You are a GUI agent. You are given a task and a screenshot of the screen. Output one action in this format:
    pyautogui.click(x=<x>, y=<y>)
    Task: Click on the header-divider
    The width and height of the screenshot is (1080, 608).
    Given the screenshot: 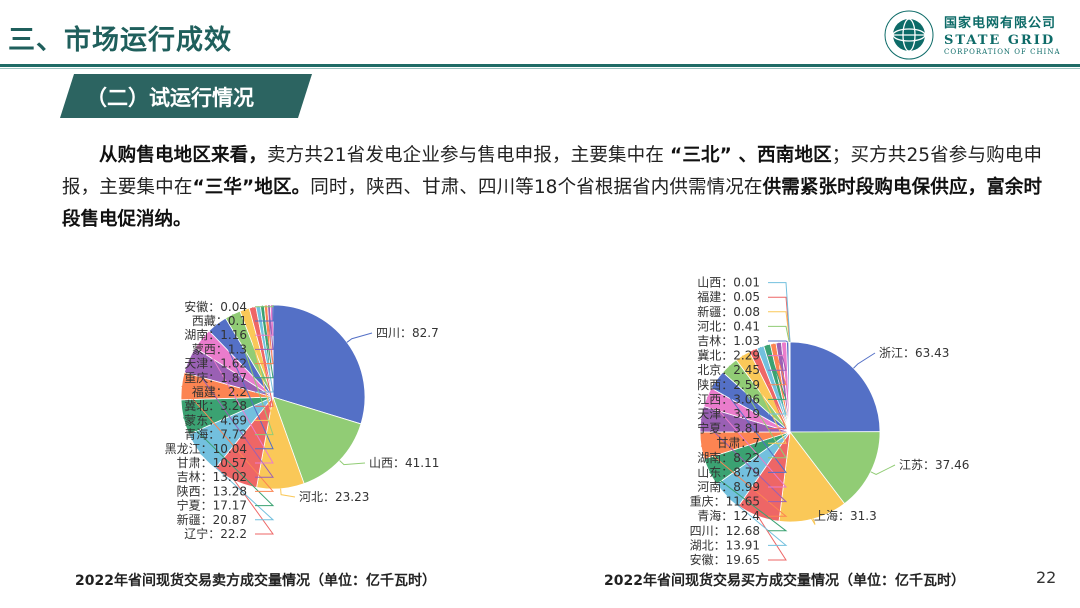 What is the action you would take?
    pyautogui.click(x=540, y=65)
    